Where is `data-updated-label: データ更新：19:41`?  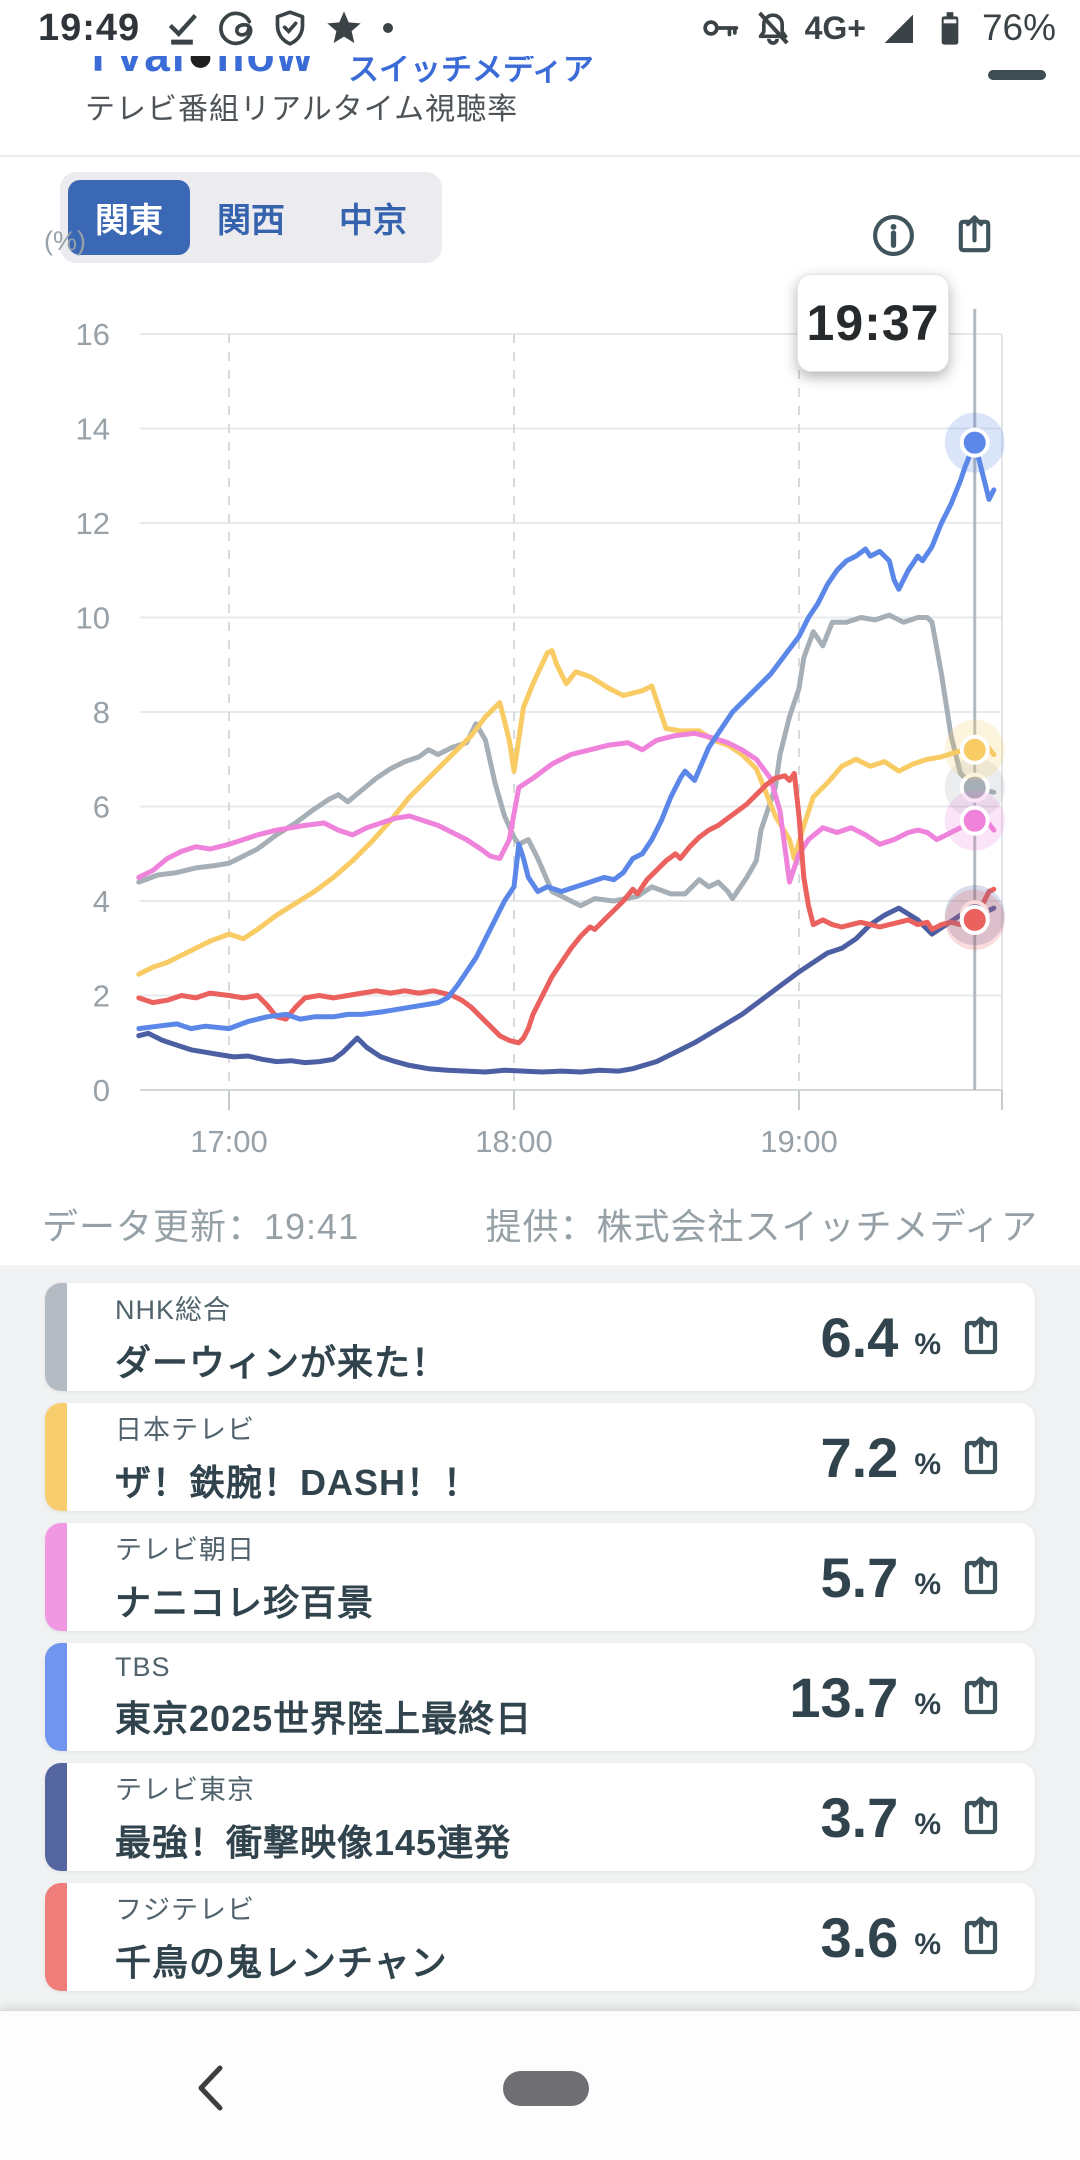 data-updated-label: データ更新：19:41 is located at coordinates (201, 1226).